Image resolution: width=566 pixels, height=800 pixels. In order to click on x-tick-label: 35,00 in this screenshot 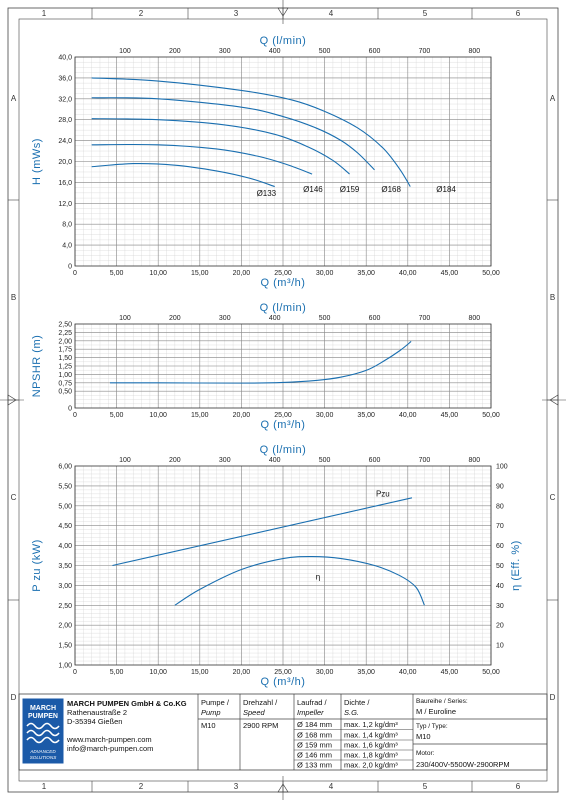, I will do `click(366, 273)`.